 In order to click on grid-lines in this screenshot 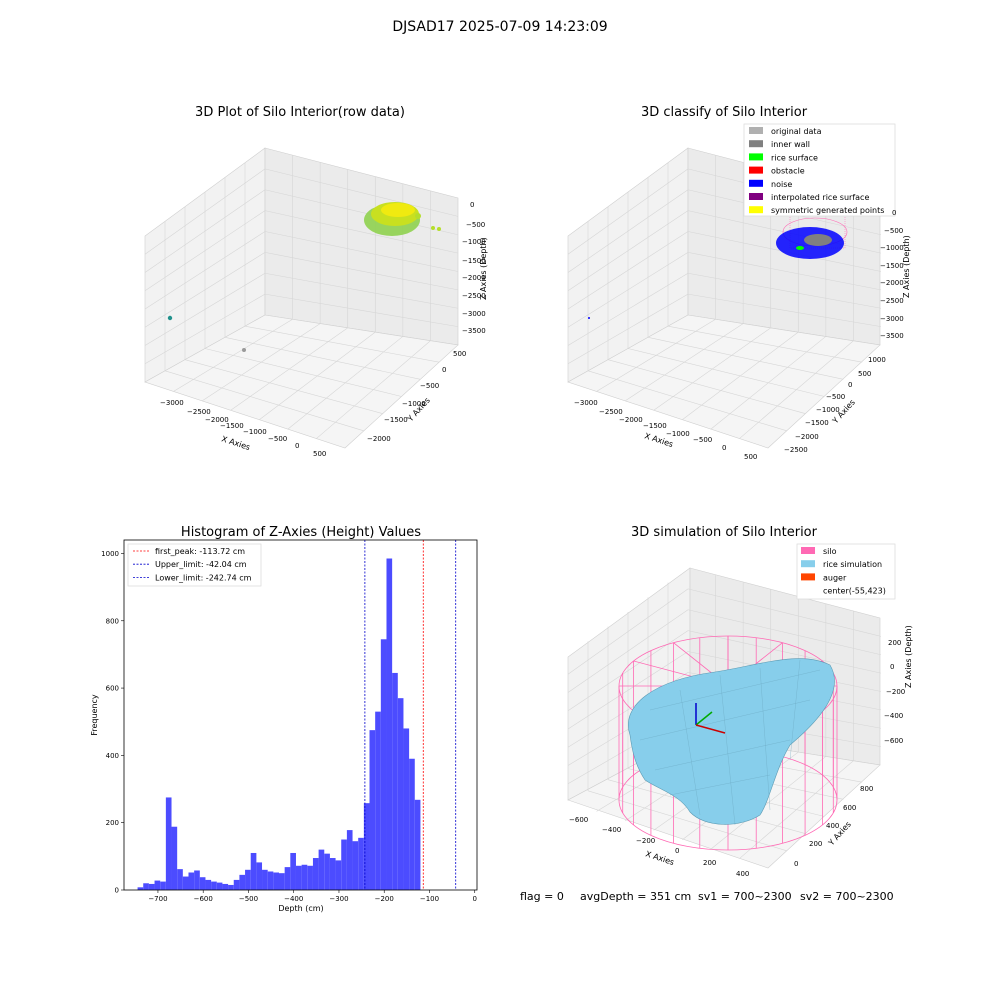, I will do `click(301, 297)`.